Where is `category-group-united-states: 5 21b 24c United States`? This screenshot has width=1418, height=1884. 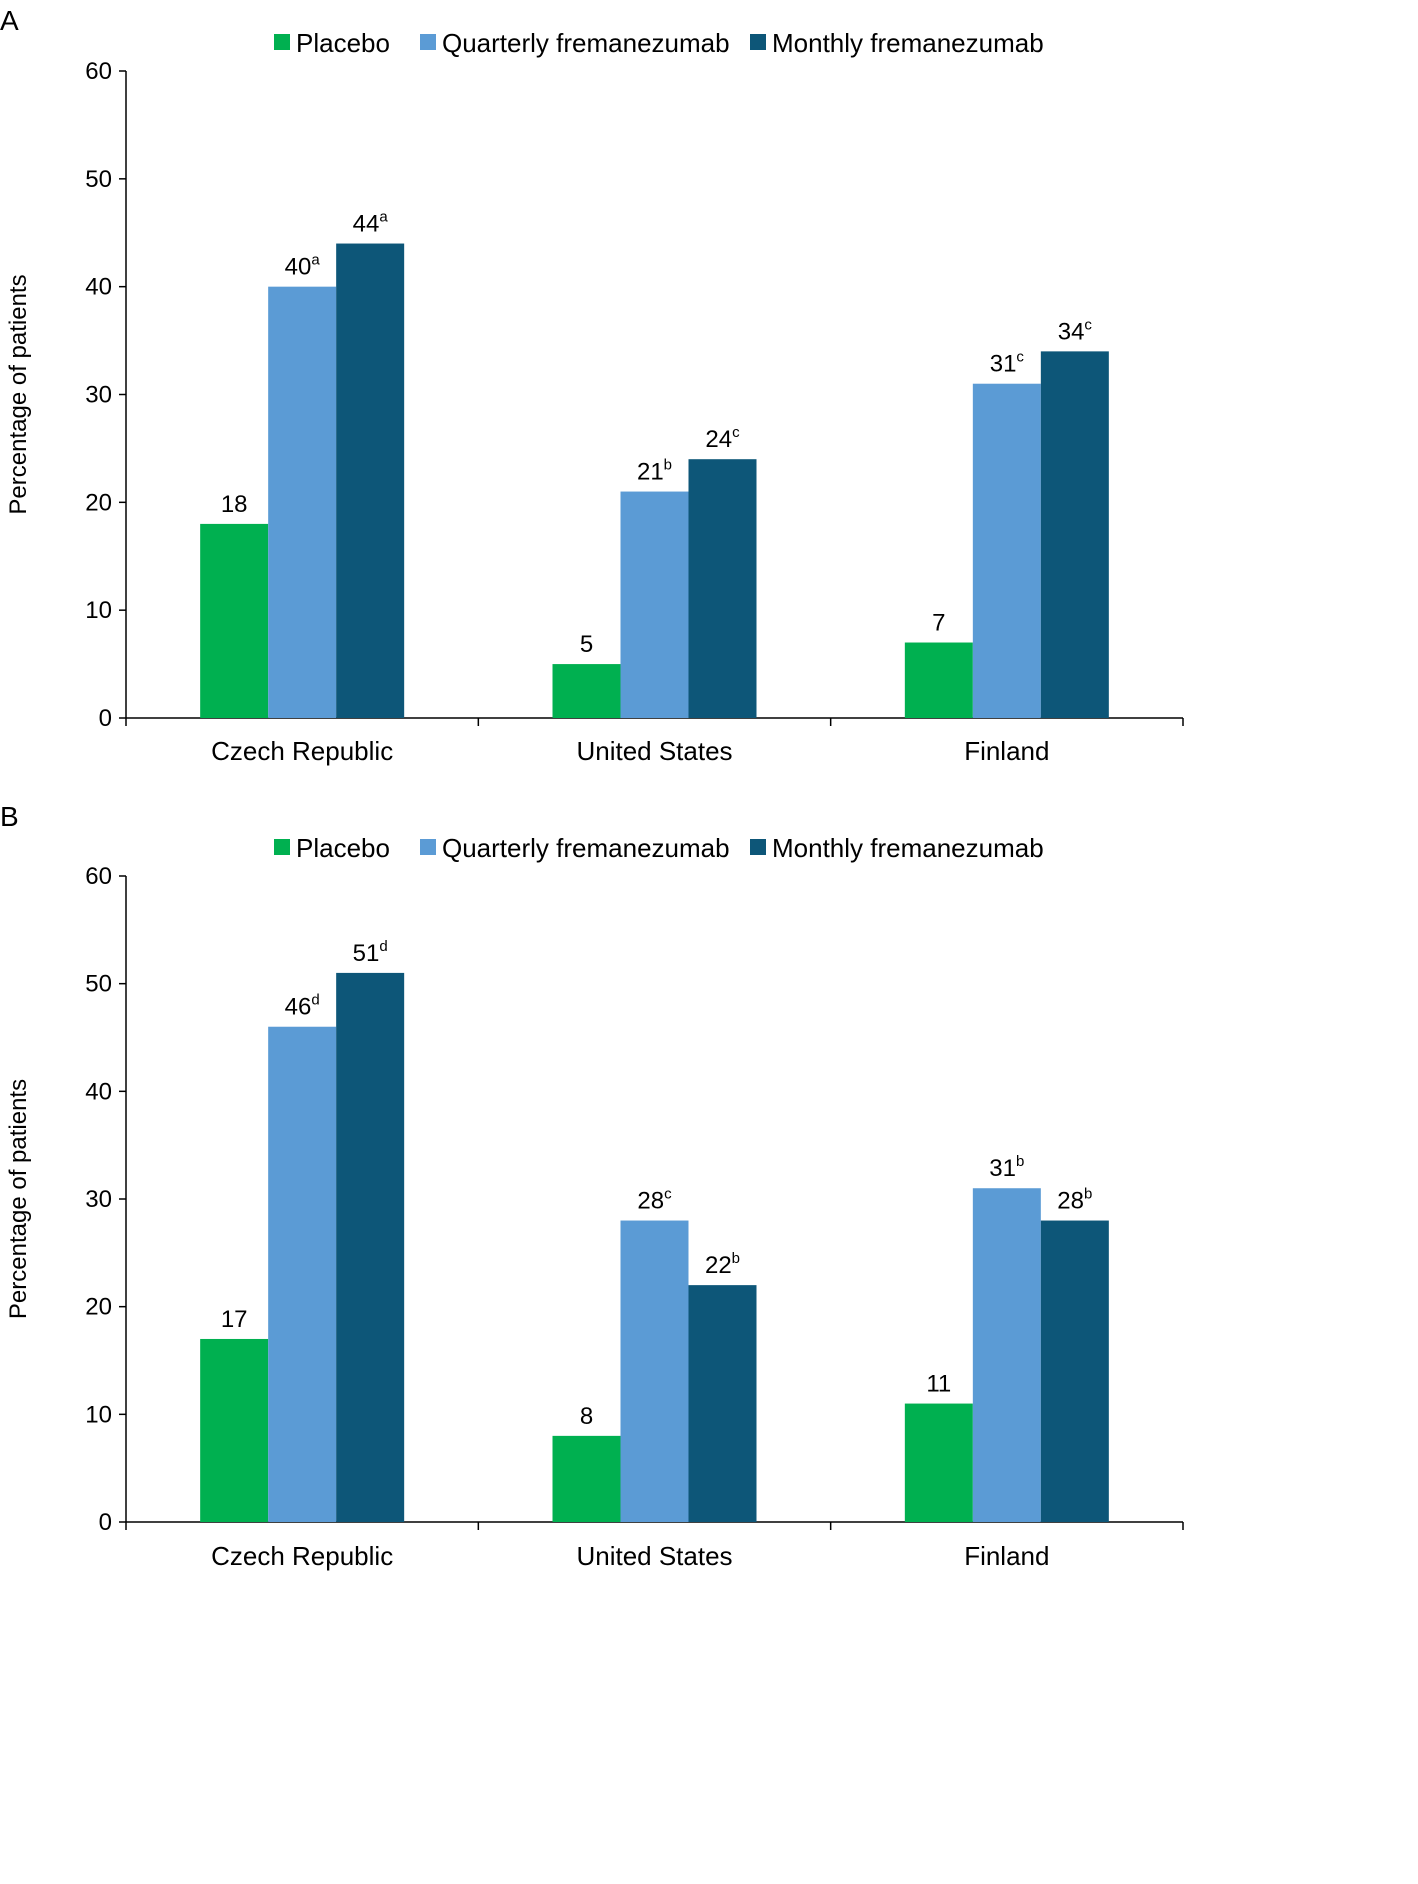 category-group-united-states: 5 21b 24c United States is located at coordinates (654, 595).